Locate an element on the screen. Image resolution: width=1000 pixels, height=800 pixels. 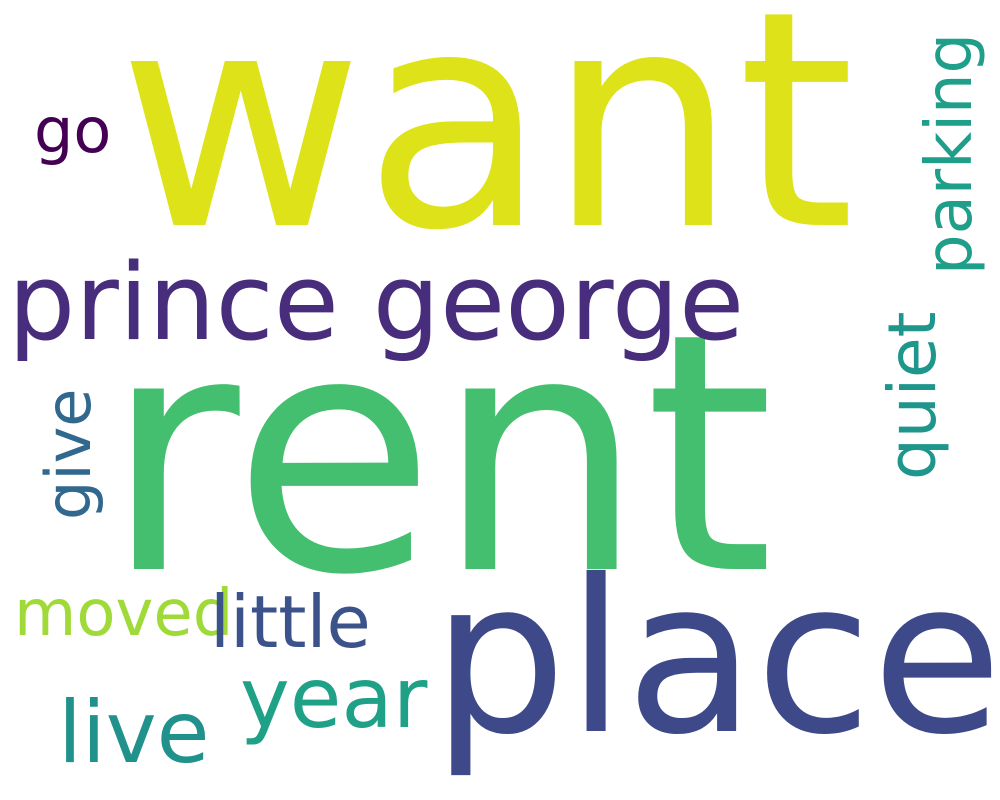
word-prince-george: prince george is located at coordinates (376, 302).